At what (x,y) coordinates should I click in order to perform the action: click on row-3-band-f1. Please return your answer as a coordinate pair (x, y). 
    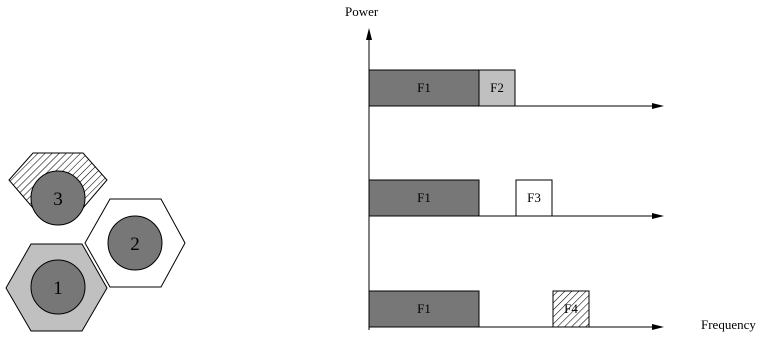
    Looking at the image, I should click on (424, 309).